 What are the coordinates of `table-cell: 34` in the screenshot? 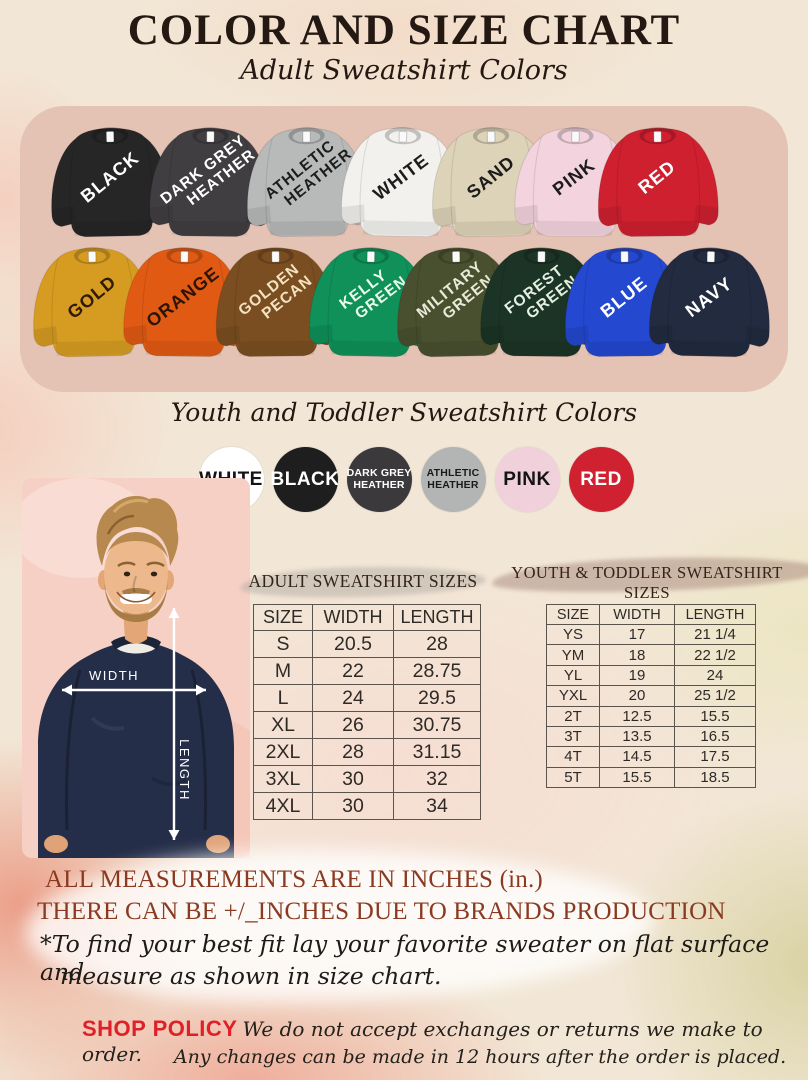 It's located at (437, 806).